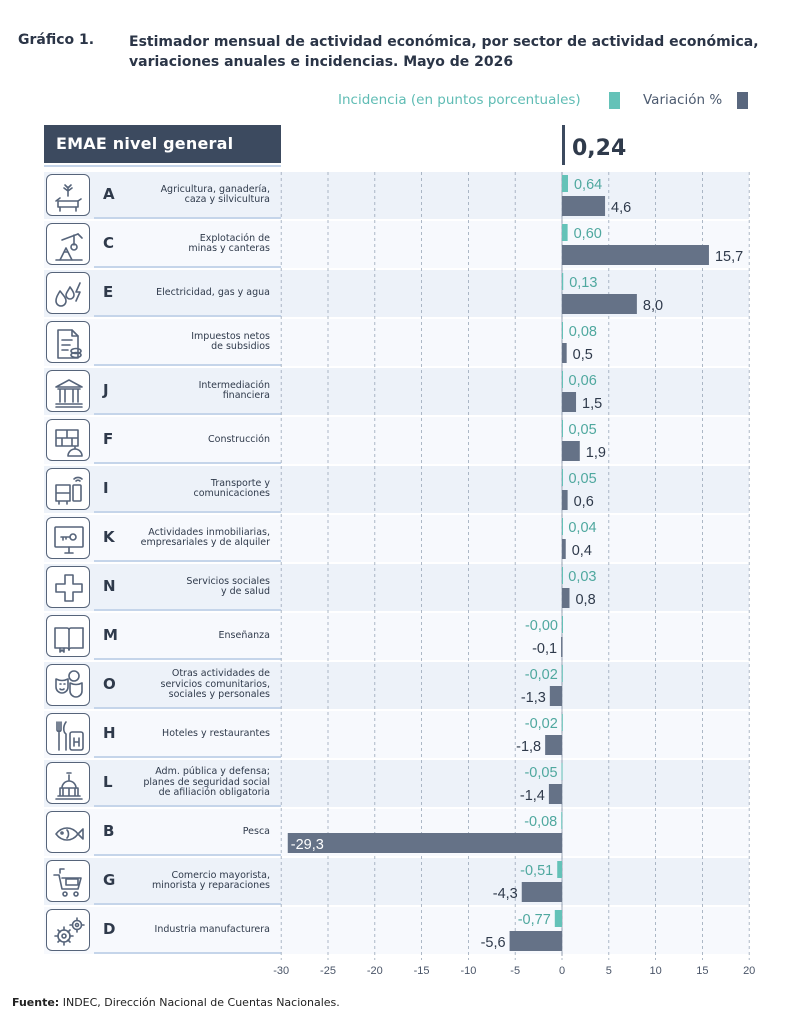 This screenshot has height=1024, width=786. Describe the element at coordinates (109, 831) in the screenshot. I see `sector-code: B` at that location.